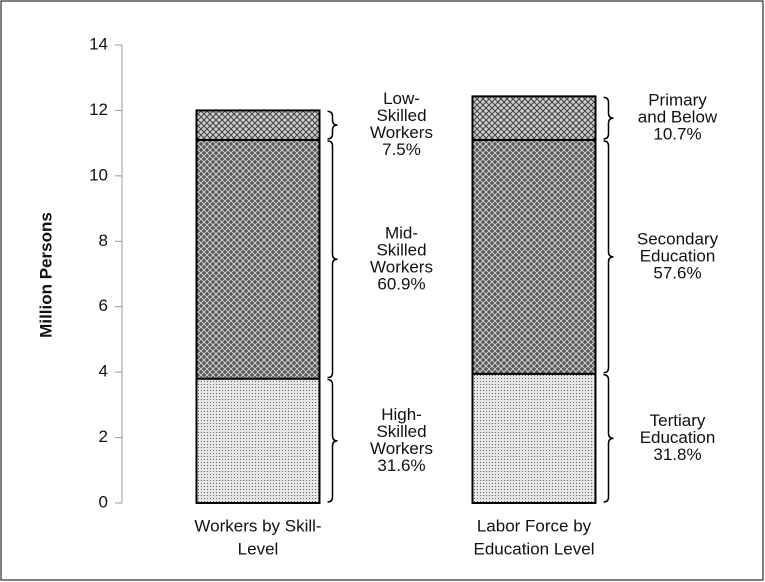 This screenshot has height=582, width=765. Describe the element at coordinates (677, 100) in the screenshot. I see `segment-label: Primary` at that location.